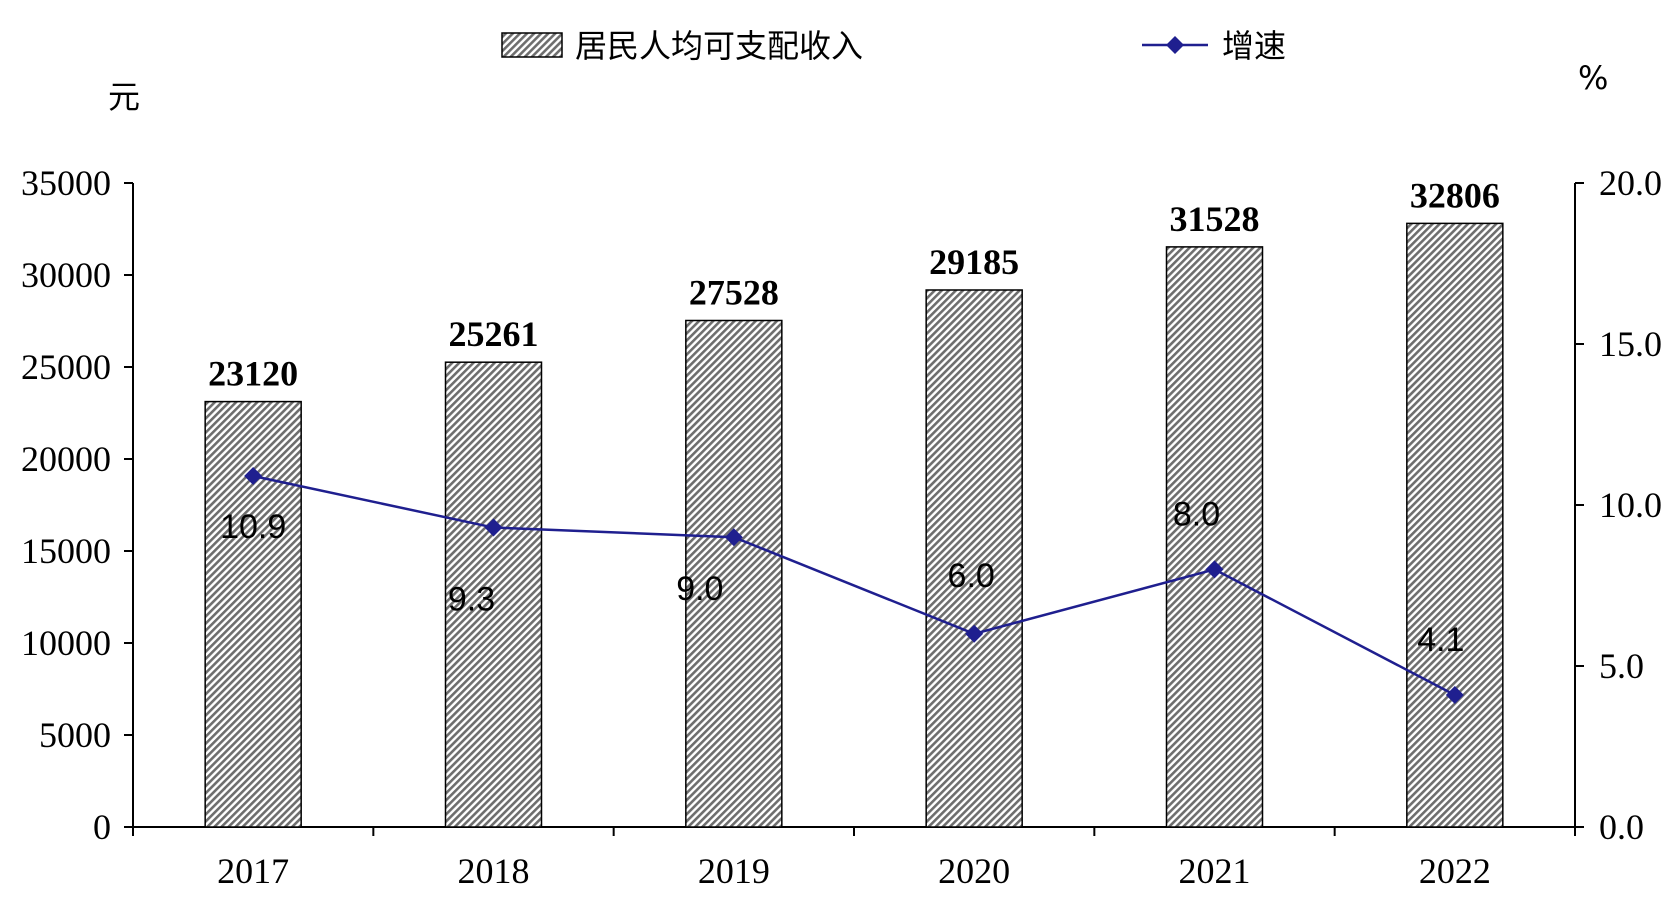 This screenshot has height=910, width=1671. I want to click on x-tick-label: 2017, so click(253, 871).